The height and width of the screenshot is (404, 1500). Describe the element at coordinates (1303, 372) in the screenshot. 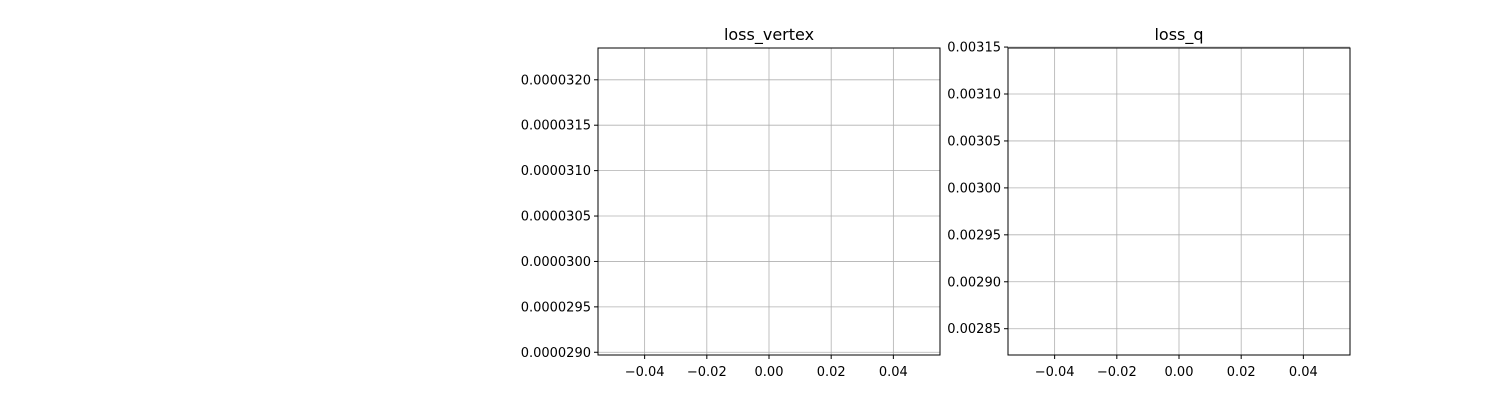

I see `loss-q-x-tick-label: 0.04` at that location.